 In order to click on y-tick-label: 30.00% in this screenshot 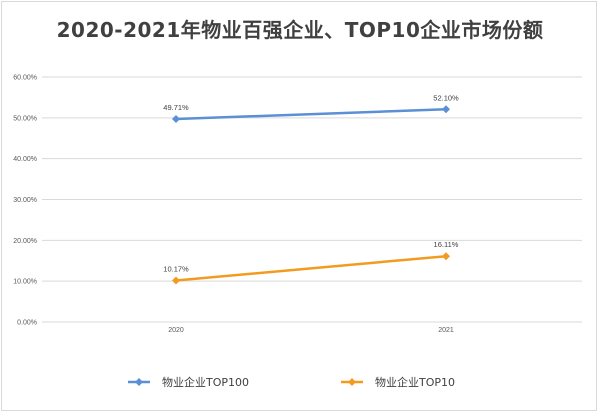, I will do `click(25, 200)`.